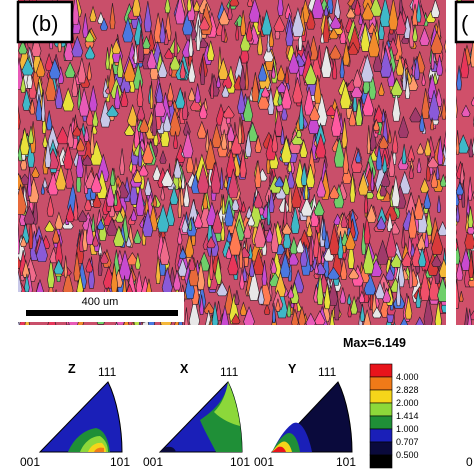 This screenshot has width=474, height=474. Describe the element at coordinates (153, 462) in the screenshot. I see `pole-figure-x-corner-001: 001` at that location.